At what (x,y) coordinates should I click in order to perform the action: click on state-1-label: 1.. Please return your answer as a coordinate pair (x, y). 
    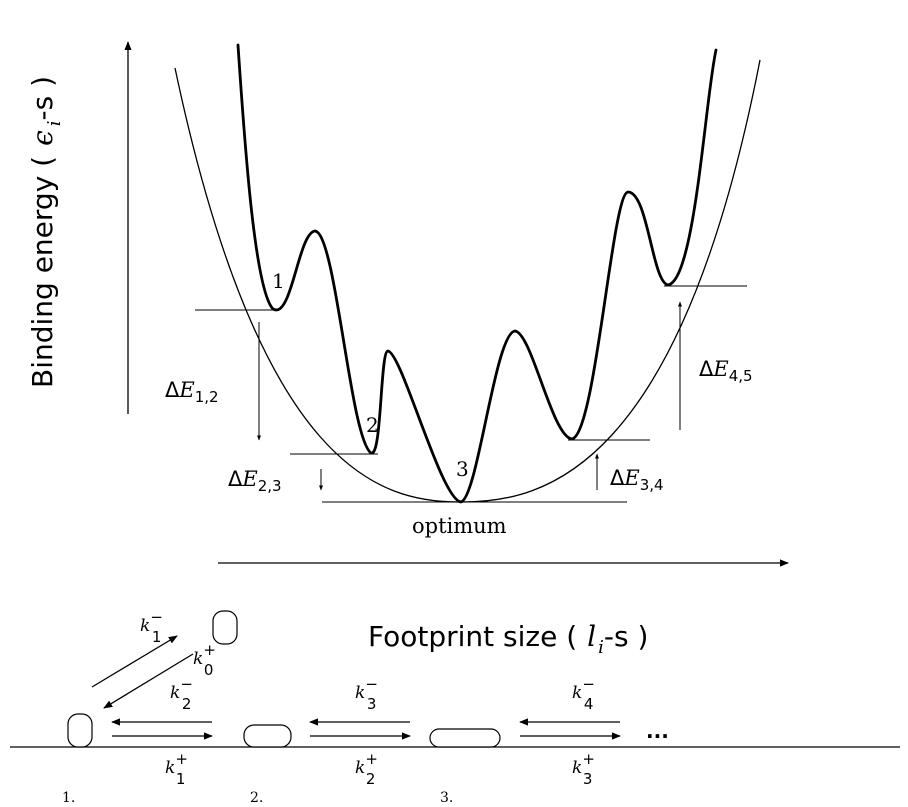
    Looking at the image, I should click on (68, 798).